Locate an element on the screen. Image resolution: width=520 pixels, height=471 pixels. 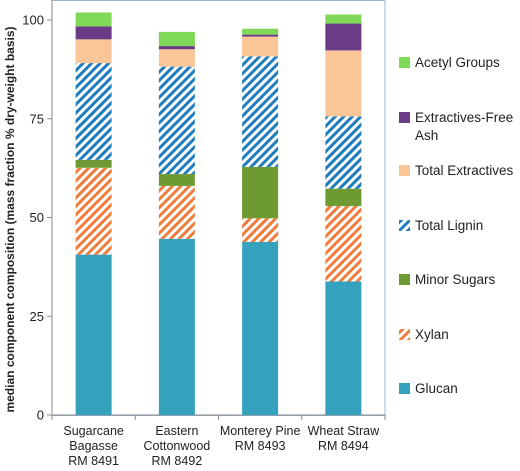
legend-item-glucan: Glucan is located at coordinates (428, 388).